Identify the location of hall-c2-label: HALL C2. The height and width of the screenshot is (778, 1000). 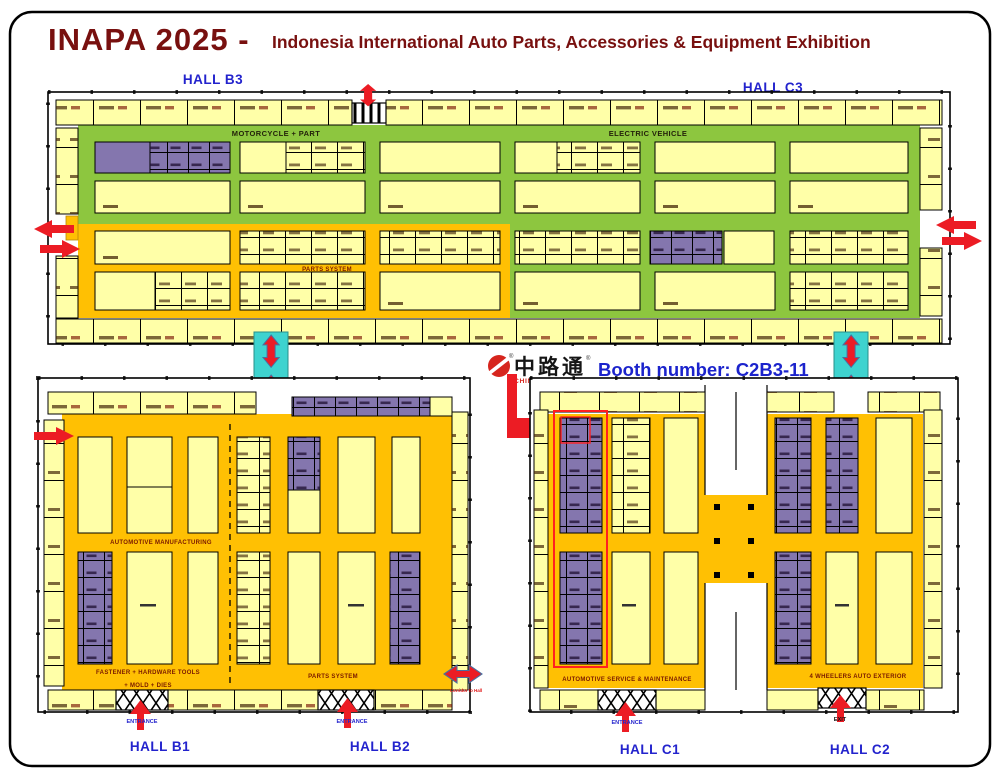
(860, 749).